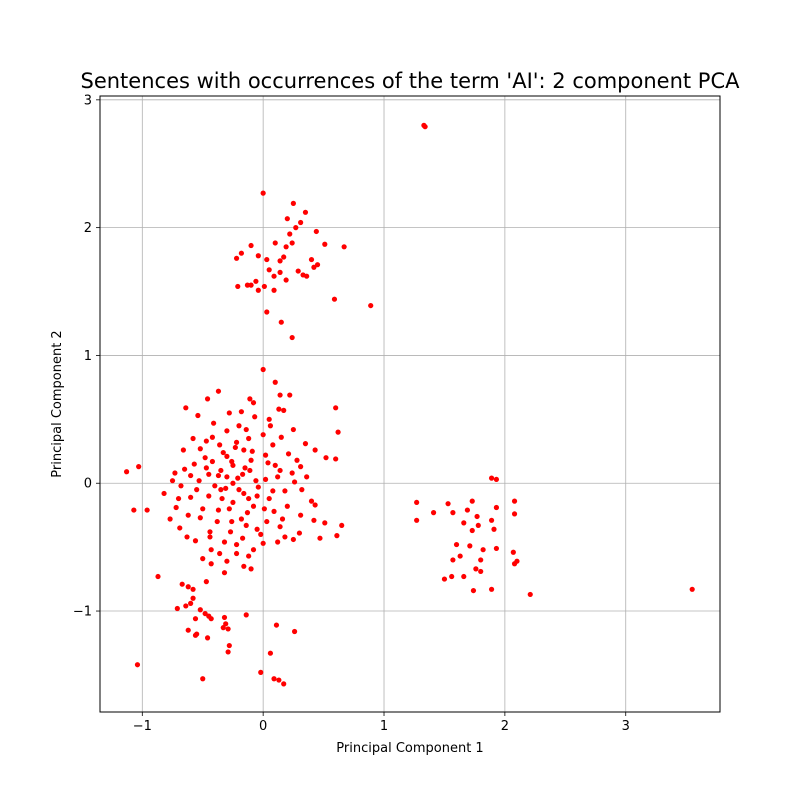 The height and width of the screenshot is (800, 800). Describe the element at coordinates (88, 228) in the screenshot. I see `y-tick-label: 2` at that location.